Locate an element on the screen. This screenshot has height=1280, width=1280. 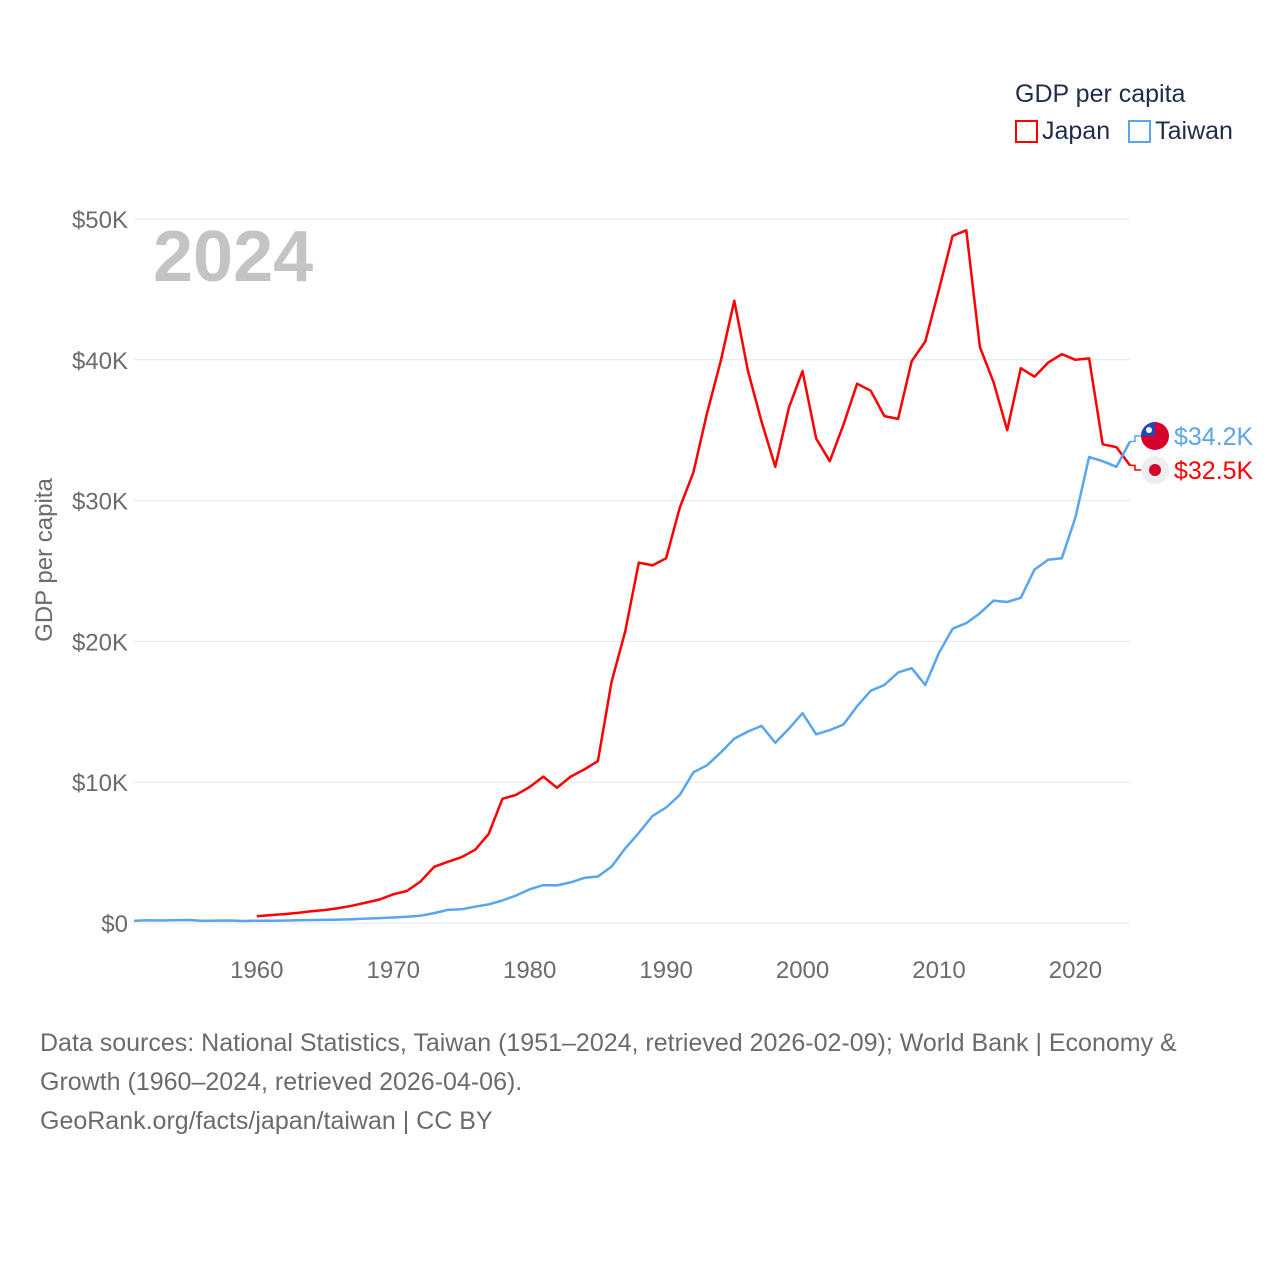
japan-flag-disc is located at coordinates (1155, 470).